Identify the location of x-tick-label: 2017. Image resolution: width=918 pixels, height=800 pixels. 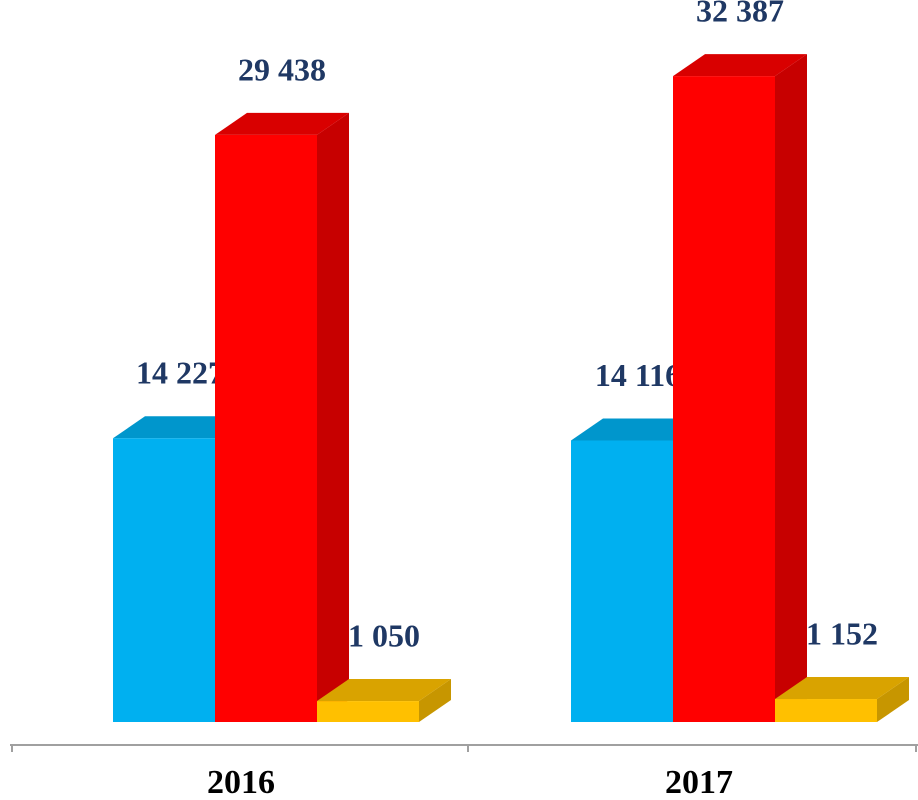
(699, 782).